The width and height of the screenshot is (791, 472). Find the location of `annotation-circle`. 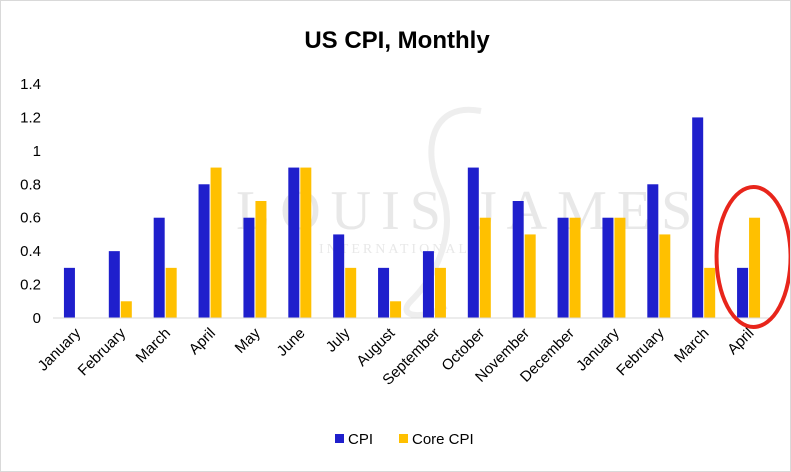

annotation-circle is located at coordinates (752, 257).